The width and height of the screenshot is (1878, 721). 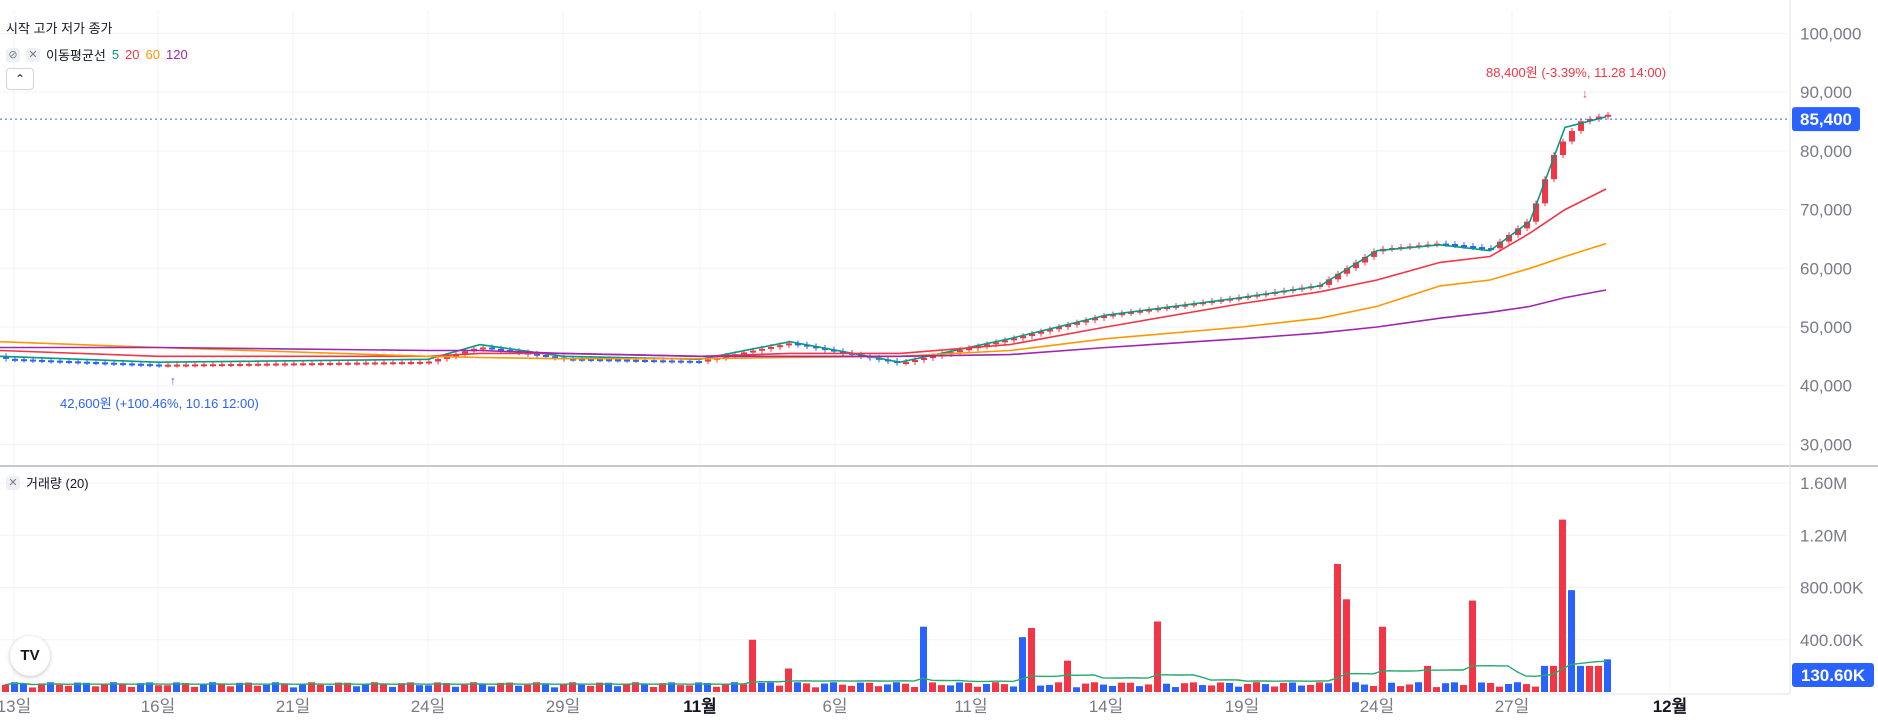 I want to click on time-tick-label: 24일, so click(x=1377, y=706).